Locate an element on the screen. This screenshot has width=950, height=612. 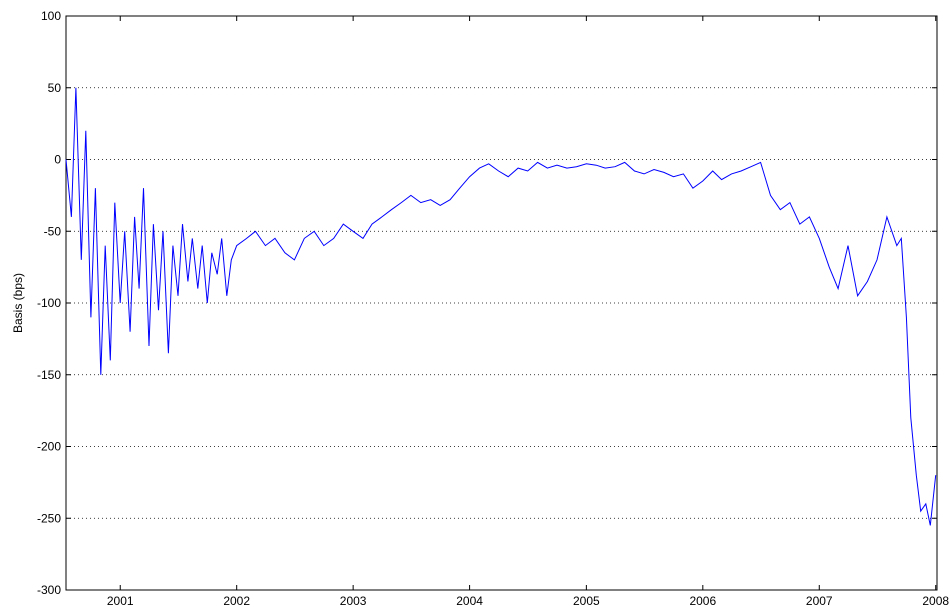
y-tick-label: -250 is located at coordinates (49, 518).